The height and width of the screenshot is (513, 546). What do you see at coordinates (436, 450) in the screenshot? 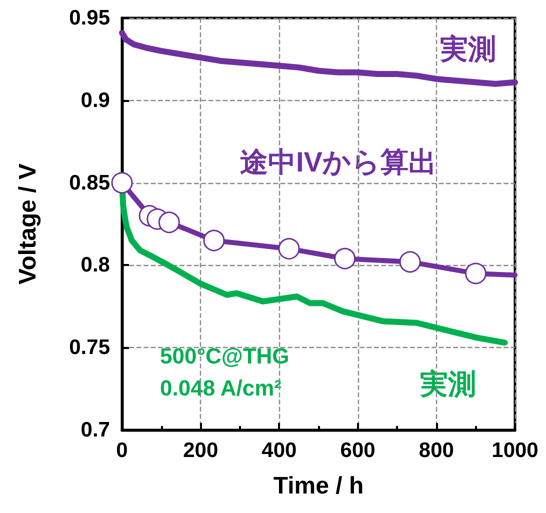
I see `x-tick-label: 800` at bounding box center [436, 450].